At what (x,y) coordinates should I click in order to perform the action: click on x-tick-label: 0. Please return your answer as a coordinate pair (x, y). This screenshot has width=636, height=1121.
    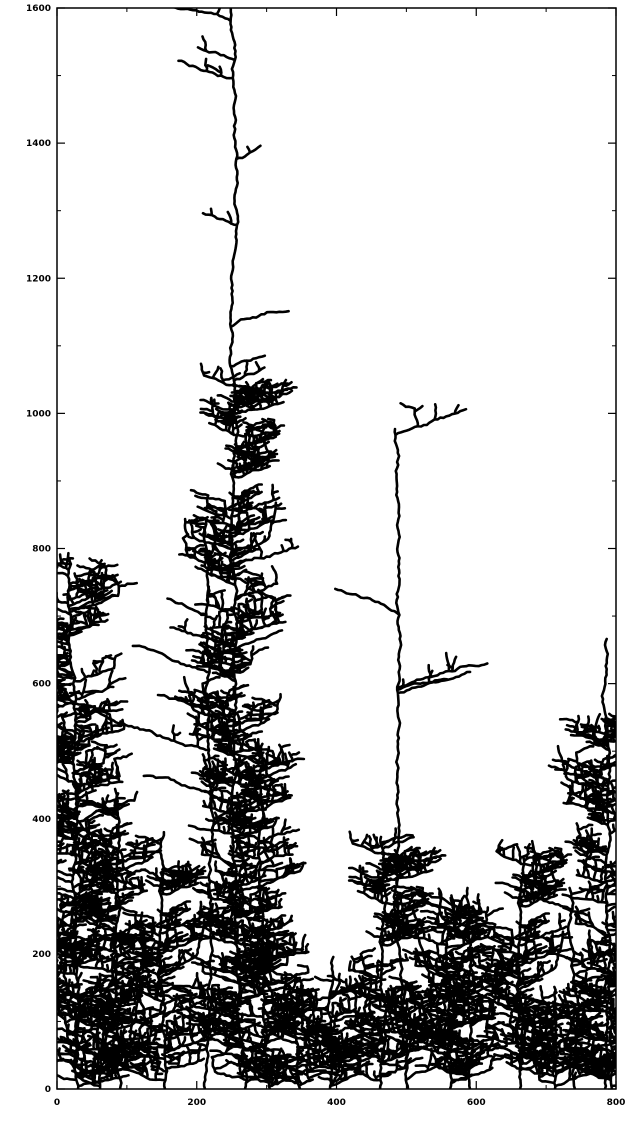
    Looking at the image, I should click on (57, 1103).